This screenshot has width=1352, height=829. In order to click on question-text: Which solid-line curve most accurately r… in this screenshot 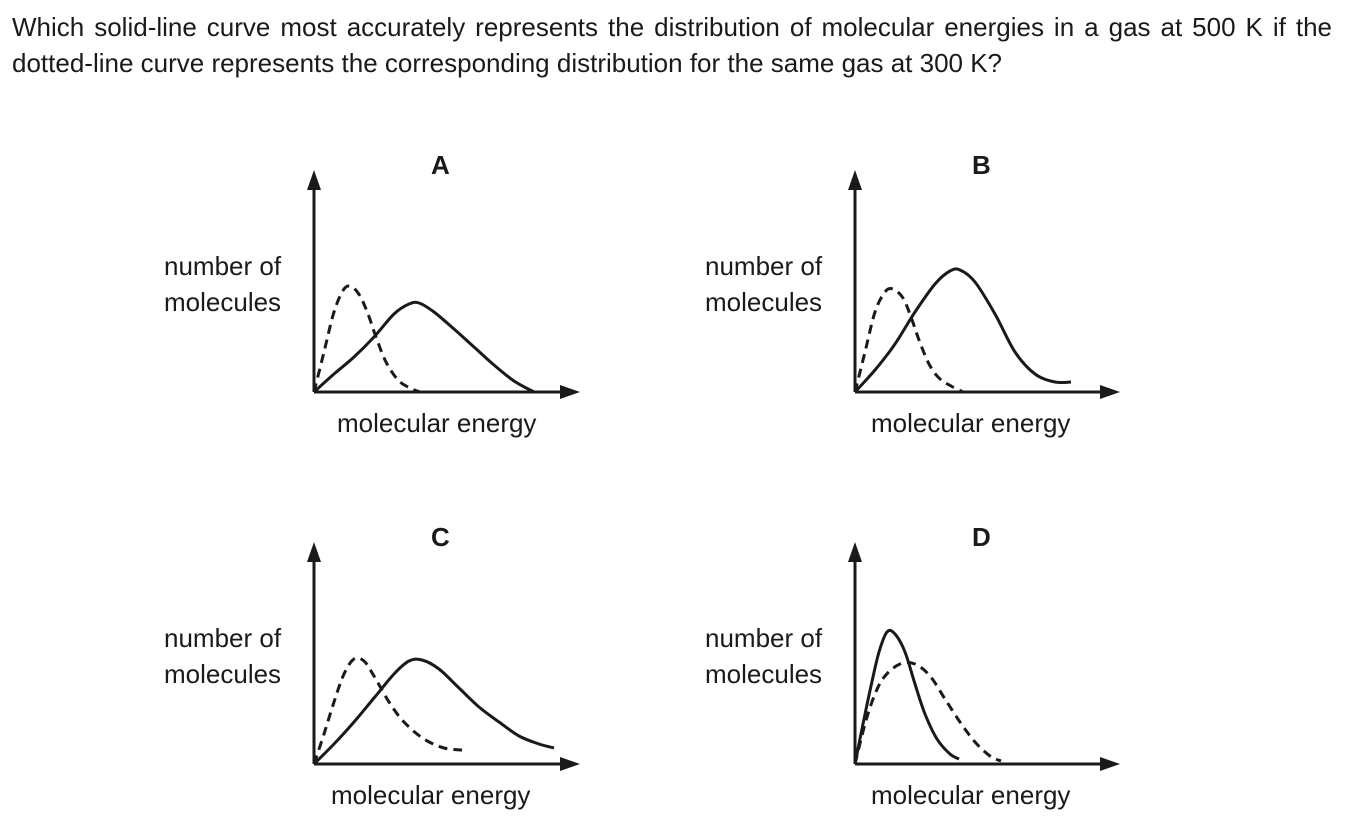, I will do `click(672, 45)`.